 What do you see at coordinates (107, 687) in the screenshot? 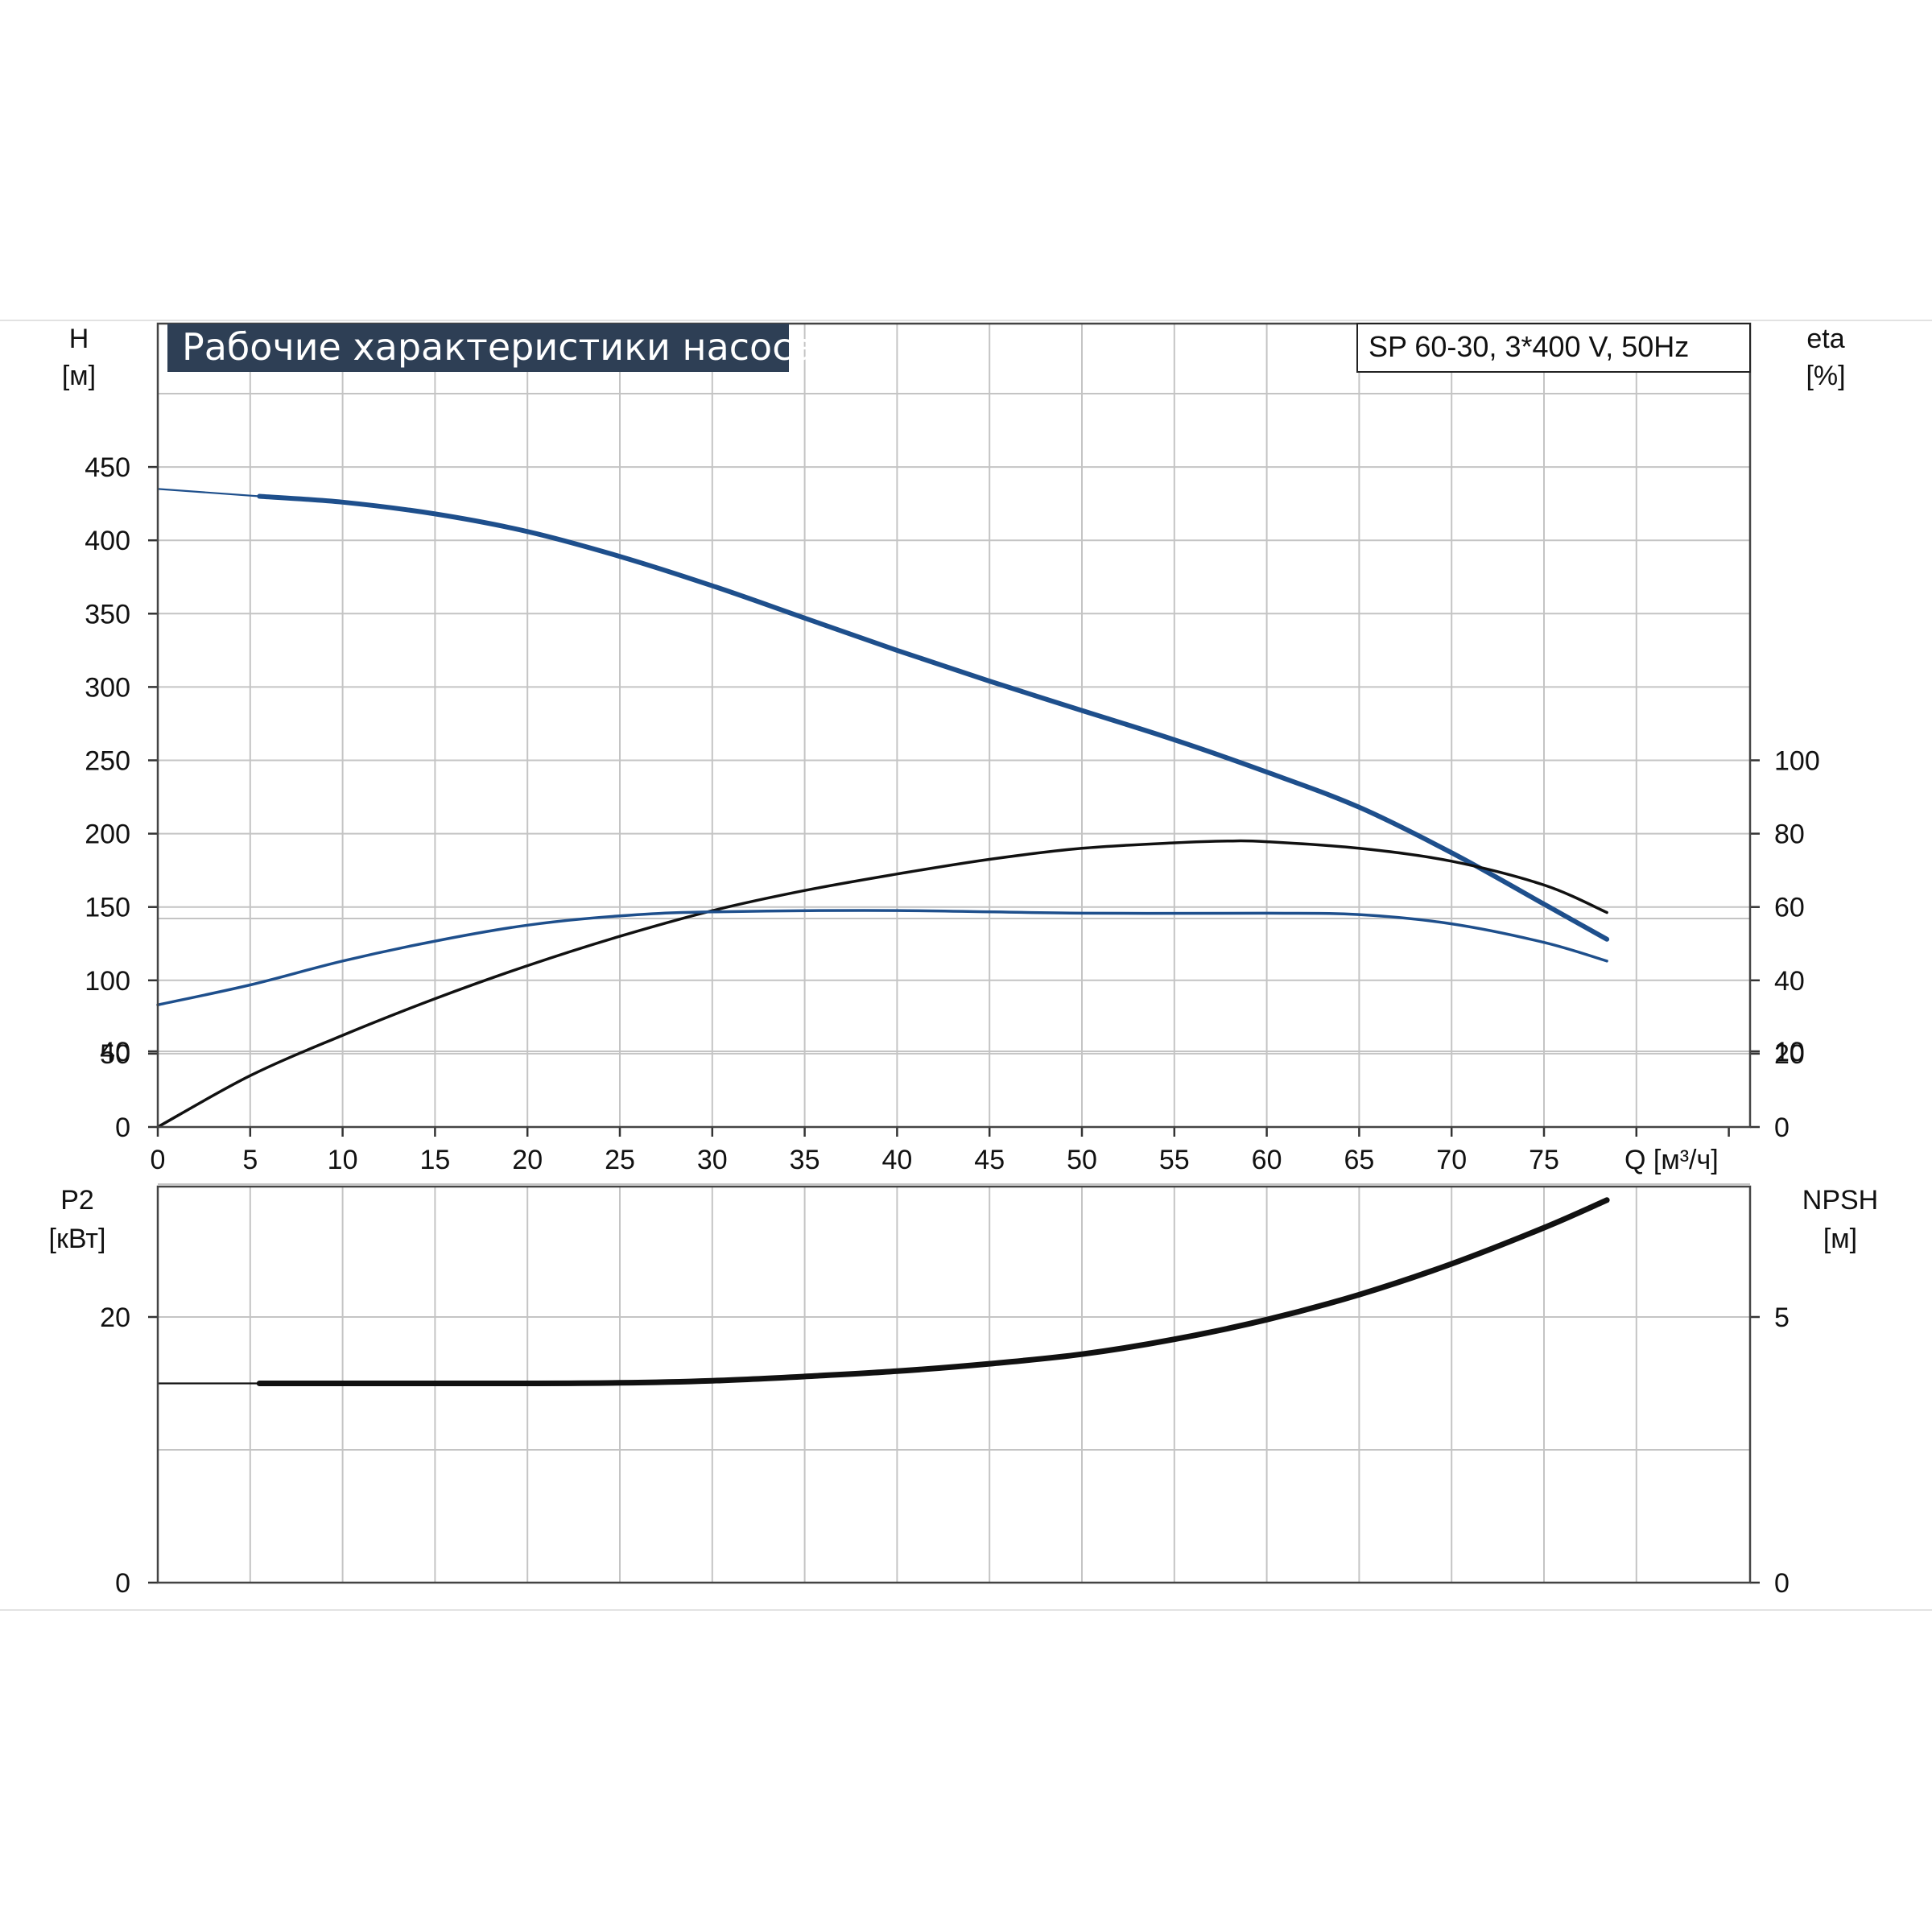
I see `y-left-tick-top: 300` at bounding box center [107, 687].